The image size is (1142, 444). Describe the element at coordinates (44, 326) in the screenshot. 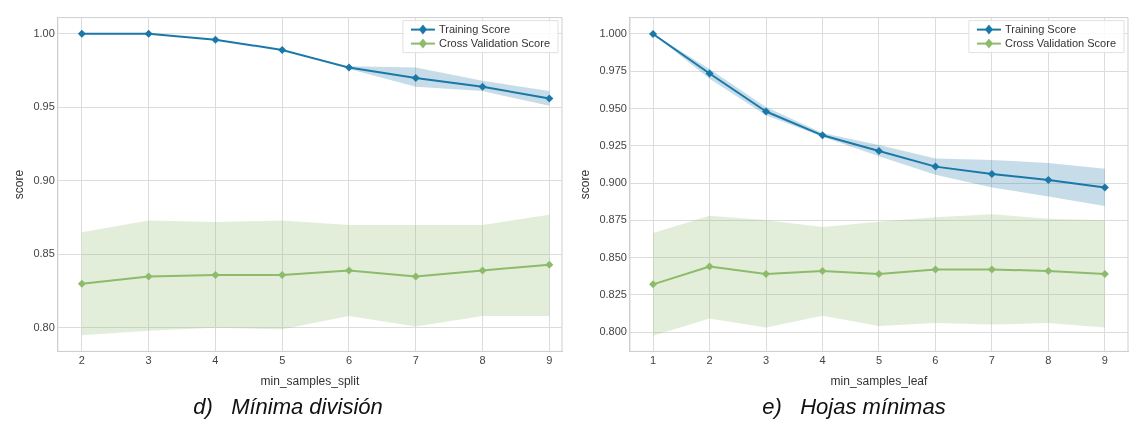

I see `y-tick-label: 0.80` at that location.